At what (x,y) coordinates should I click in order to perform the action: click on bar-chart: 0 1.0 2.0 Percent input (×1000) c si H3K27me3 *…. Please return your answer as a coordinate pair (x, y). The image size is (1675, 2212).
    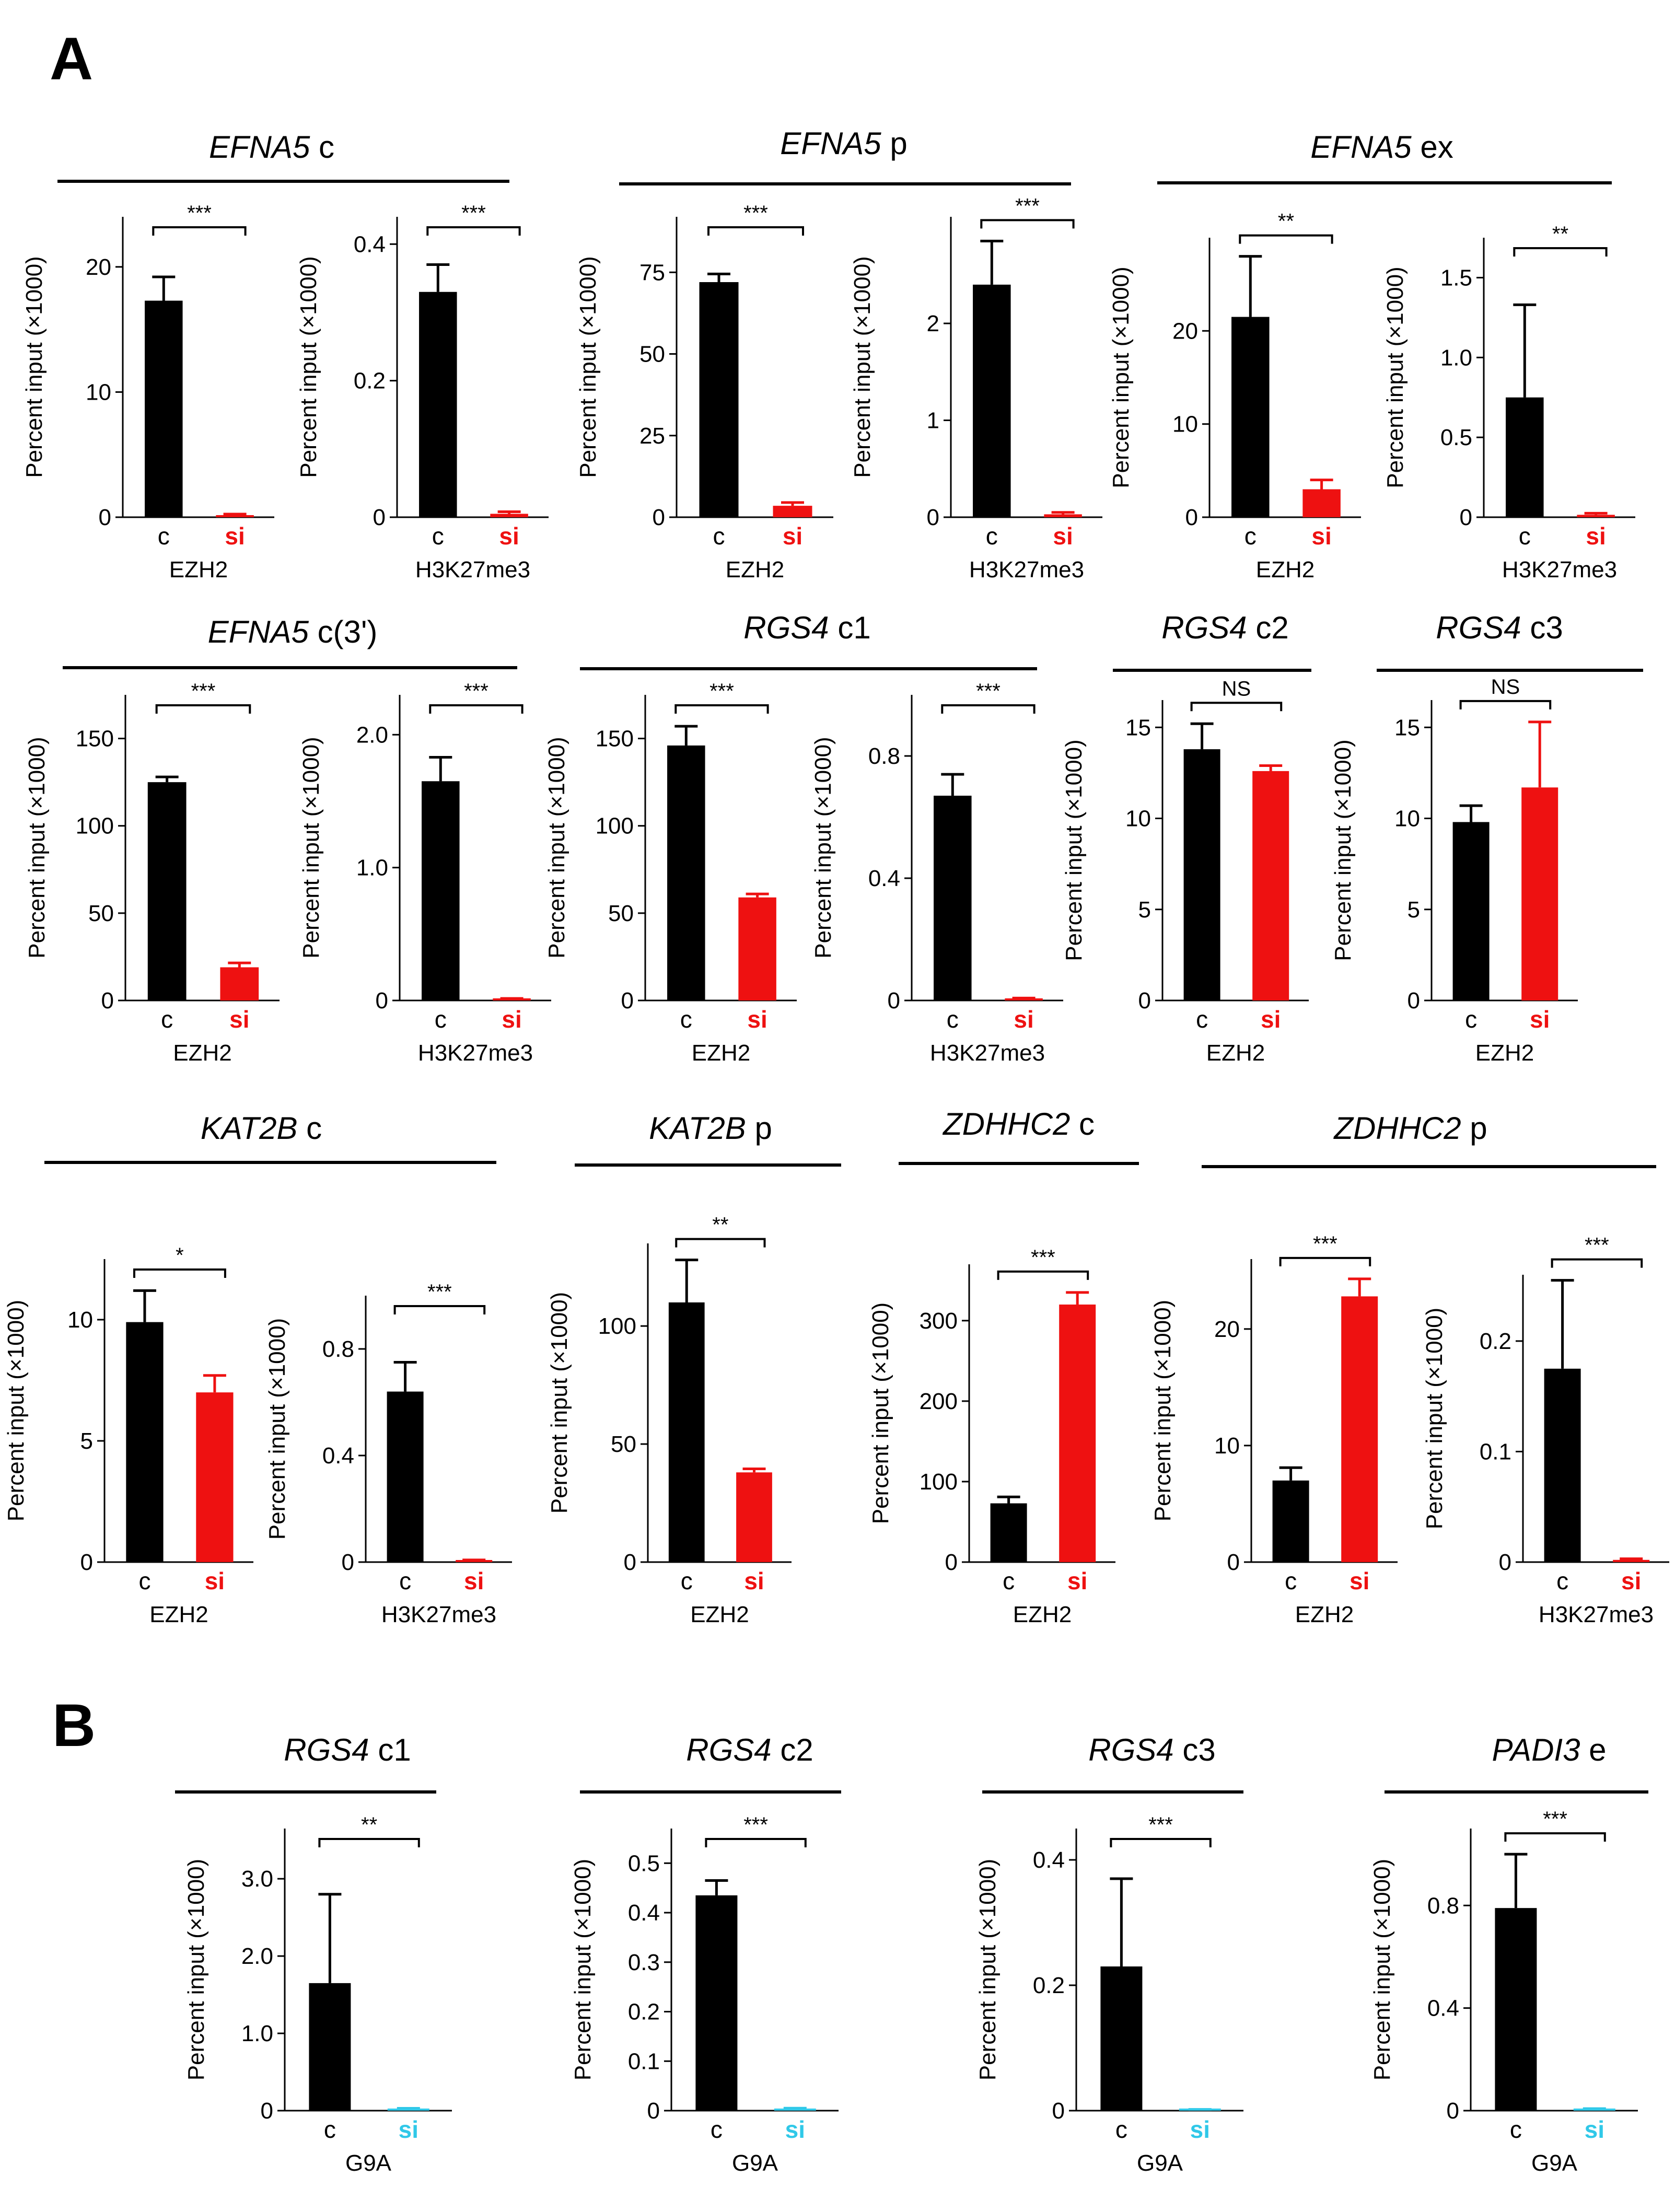
    Looking at the image, I should click on (424, 873).